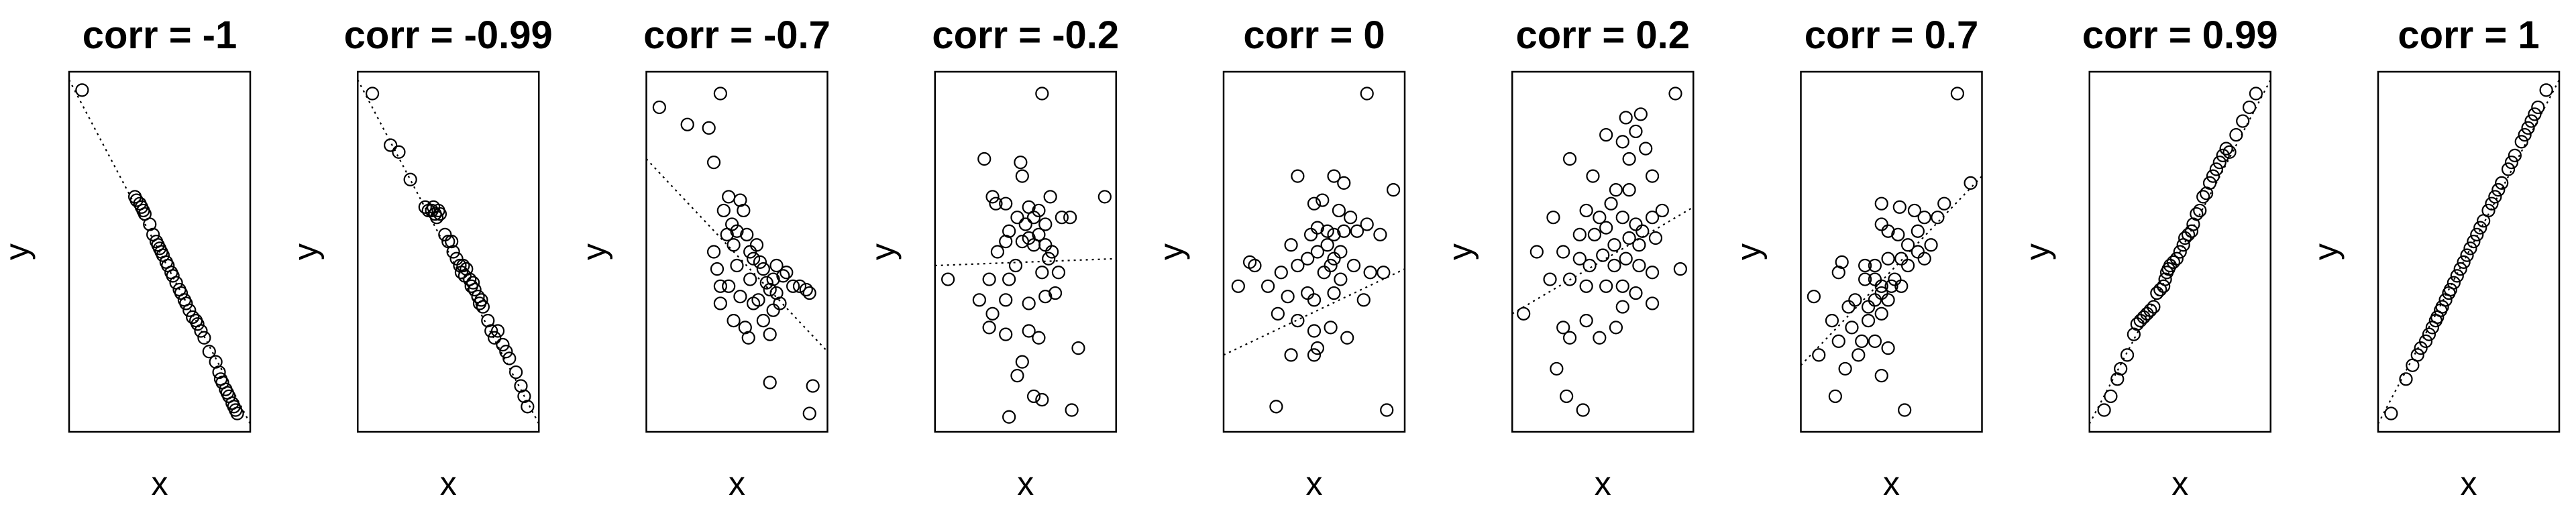  Describe the element at coordinates (1025, 35) in the screenshot. I see `panel-title: corr = -0.2` at that location.